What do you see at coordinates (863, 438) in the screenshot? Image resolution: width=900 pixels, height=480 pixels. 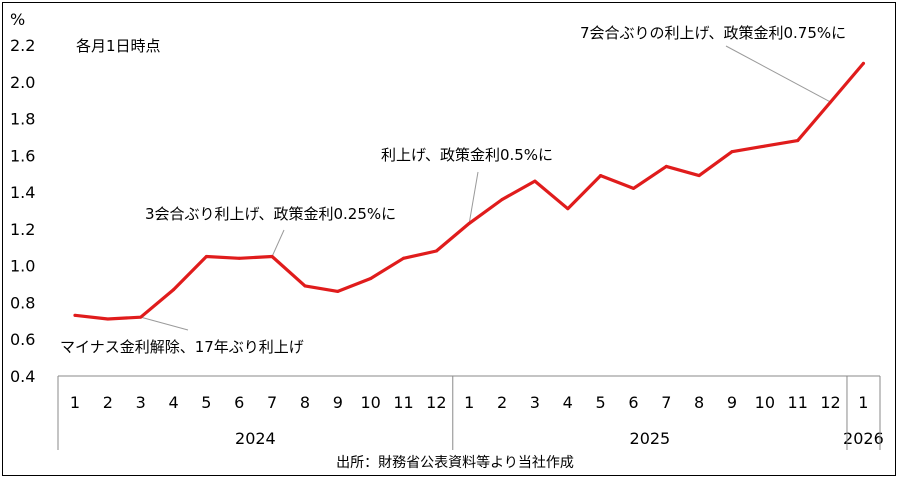 I see `x-year-label: 2026` at bounding box center [863, 438].